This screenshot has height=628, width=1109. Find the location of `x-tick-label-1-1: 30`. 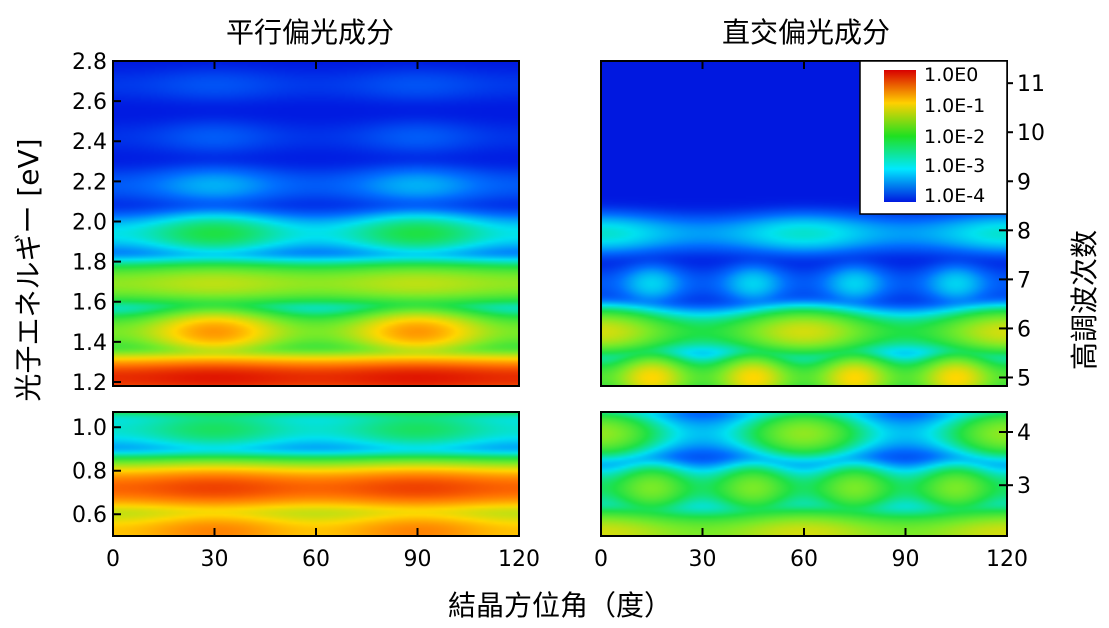

x-tick-label-1-1: 30 is located at coordinates (703, 559).